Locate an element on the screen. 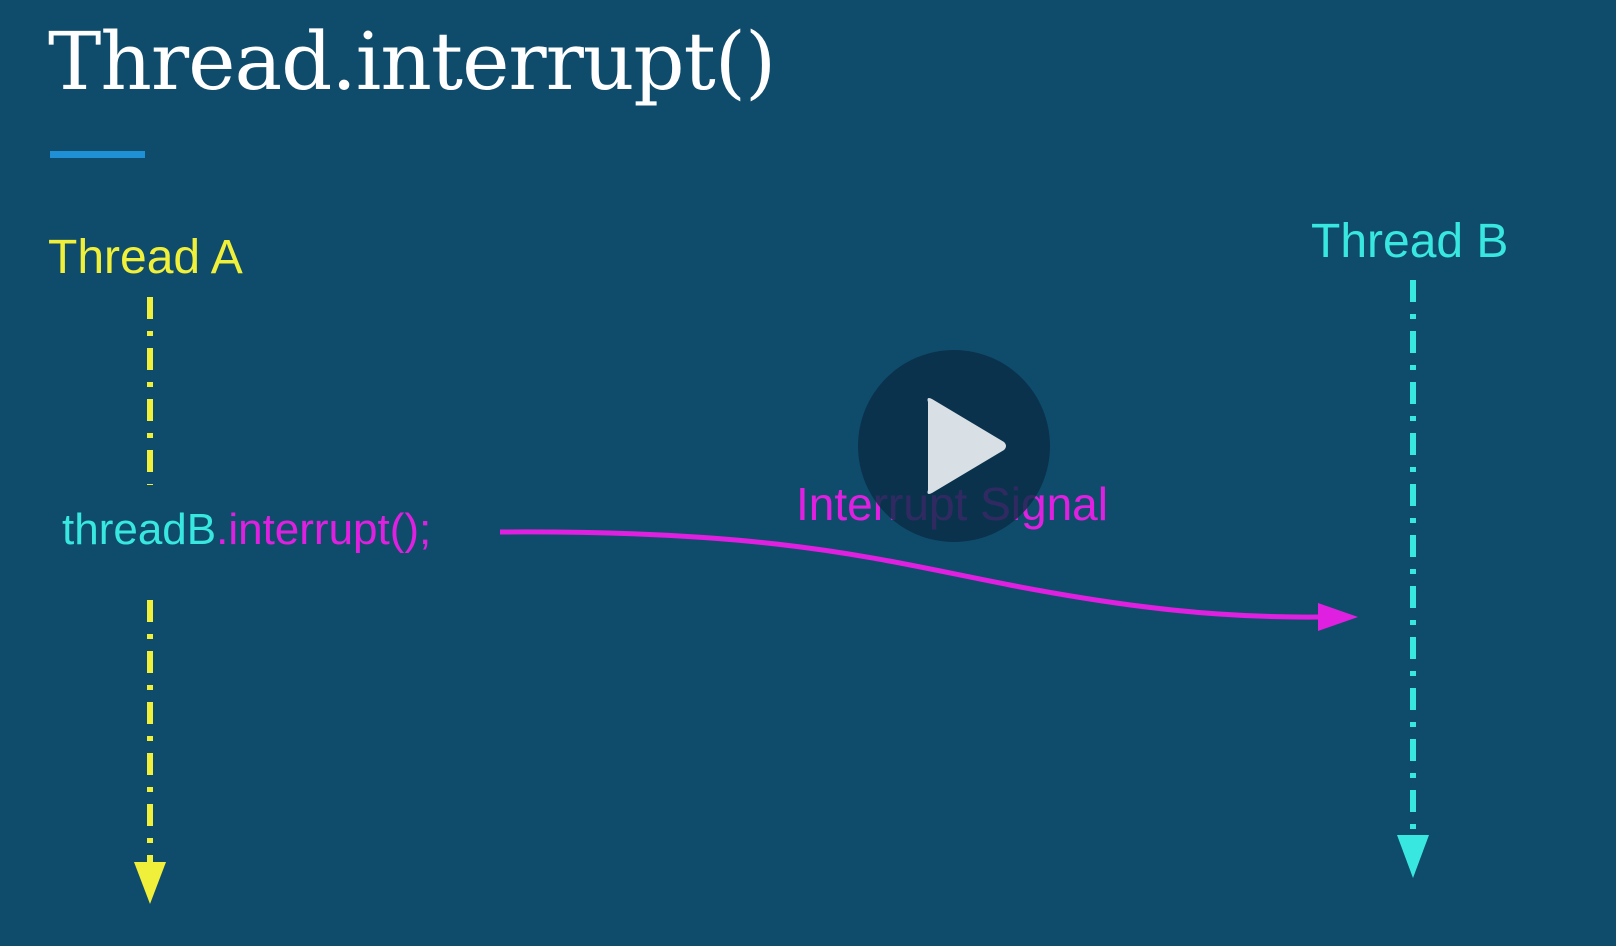 Image resolution: width=1616 pixels, height=946 pixels. interrupt-call-code: threadB.interrupt(); is located at coordinates (246, 530).